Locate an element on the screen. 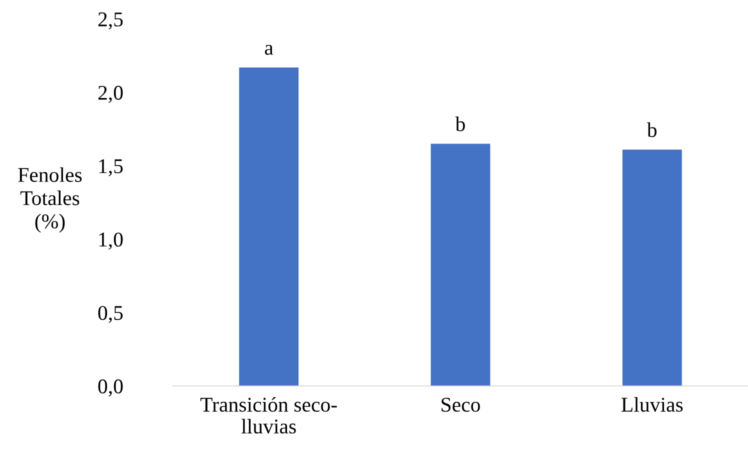 The height and width of the screenshot is (455, 748). y-tick-label: 2,0 is located at coordinates (110, 94).